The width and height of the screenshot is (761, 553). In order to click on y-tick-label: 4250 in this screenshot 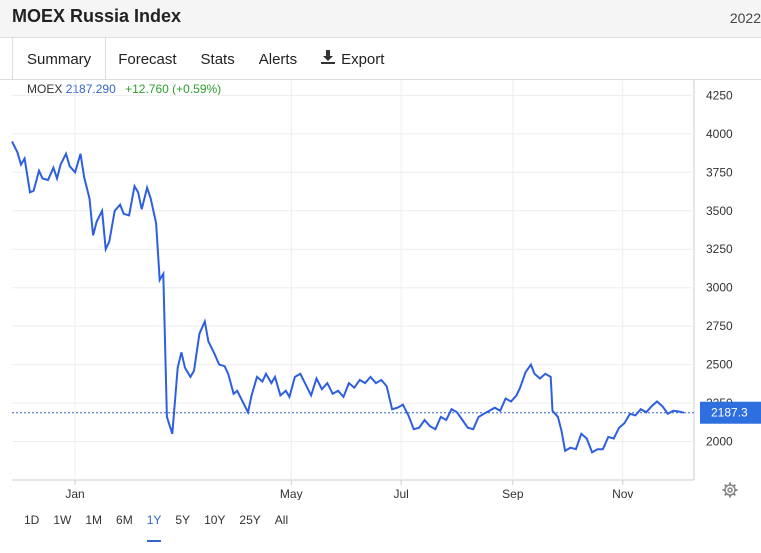, I will do `click(719, 95)`.